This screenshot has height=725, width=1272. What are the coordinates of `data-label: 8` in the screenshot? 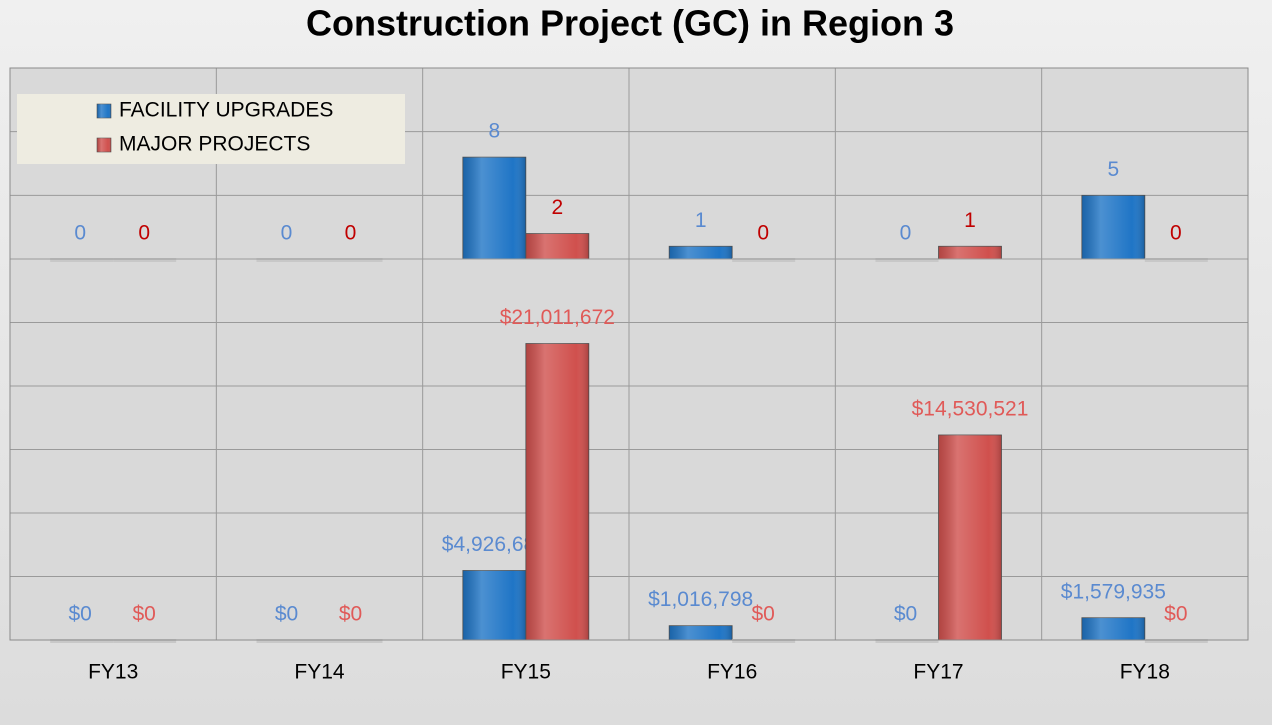 It's located at (494, 131).